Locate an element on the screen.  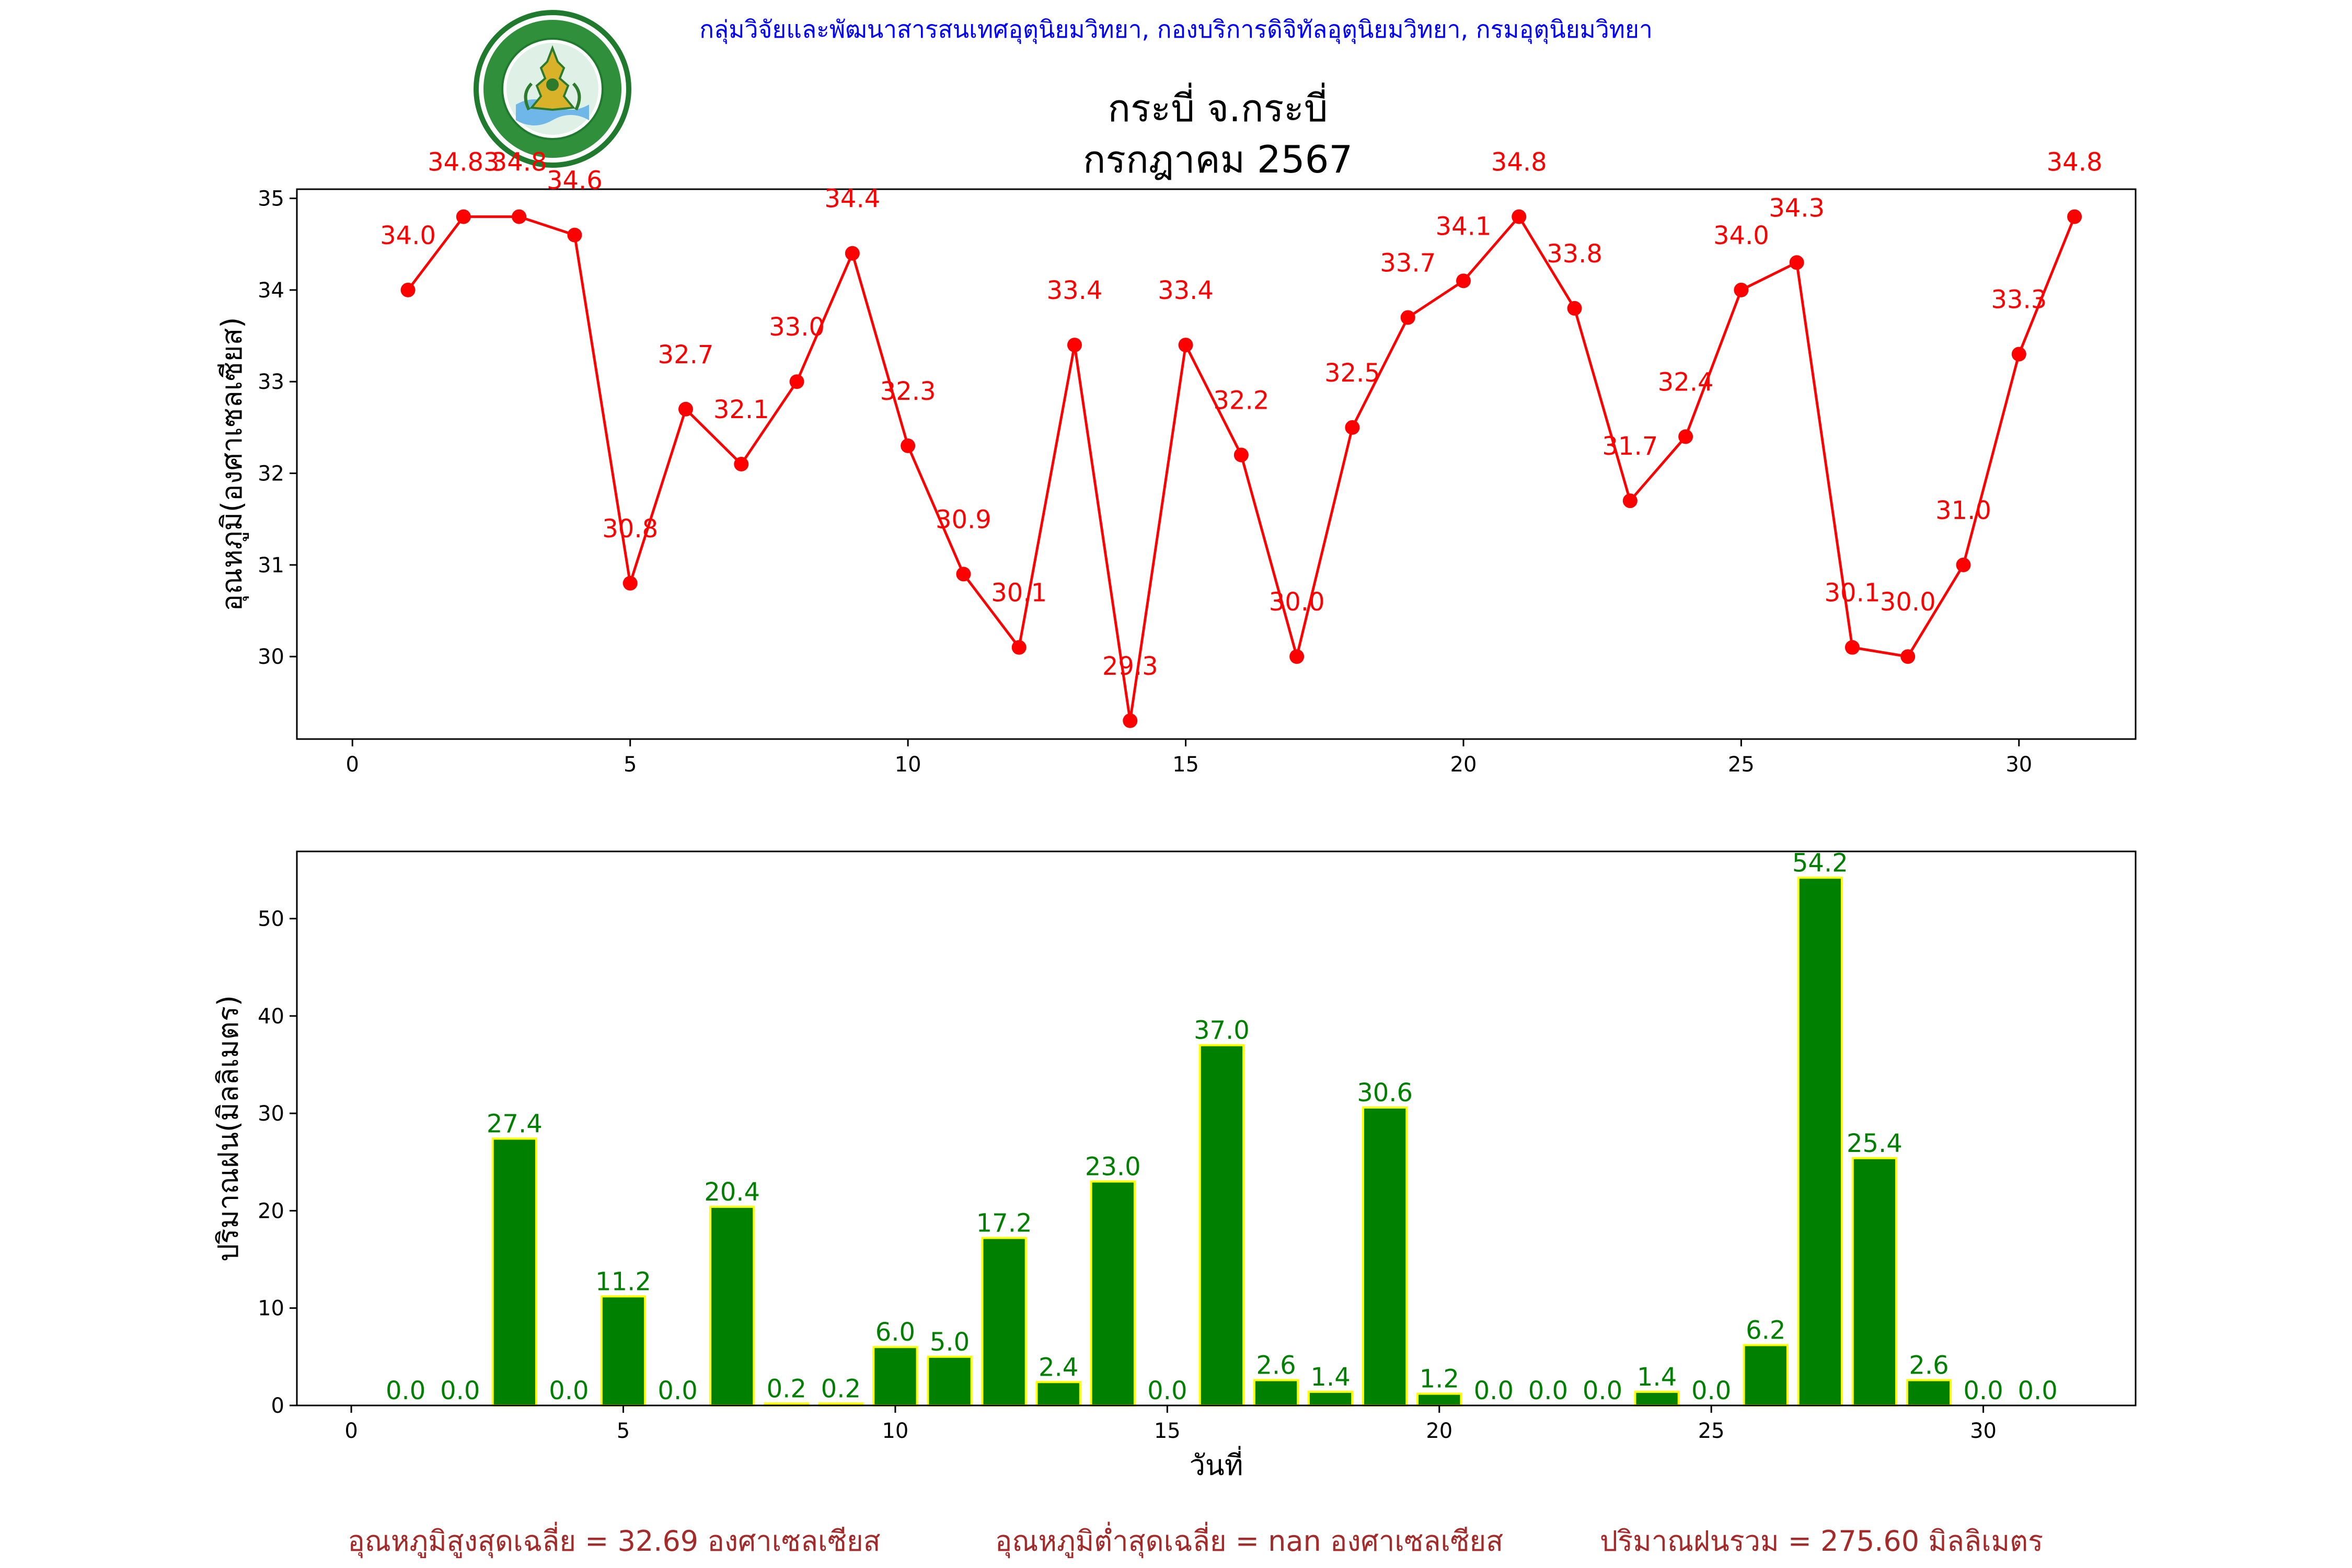
temperature-data-label: 34.1 is located at coordinates (1464, 226).